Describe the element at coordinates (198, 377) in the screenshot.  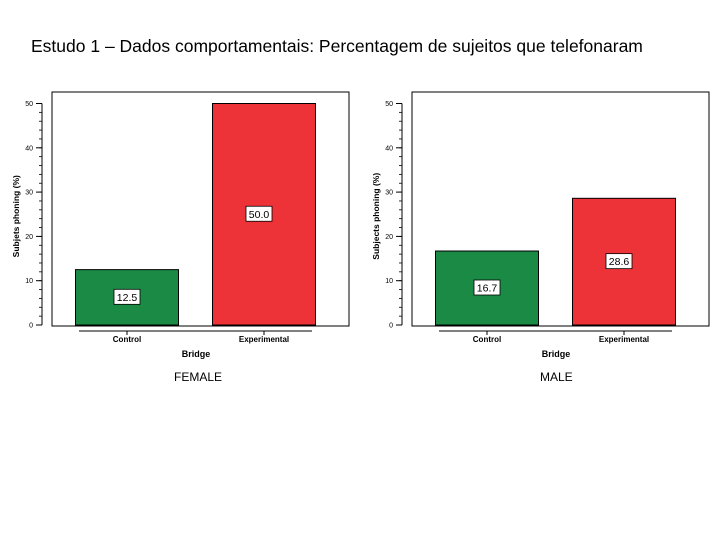
I see `female-caption: FEMALE` at that location.